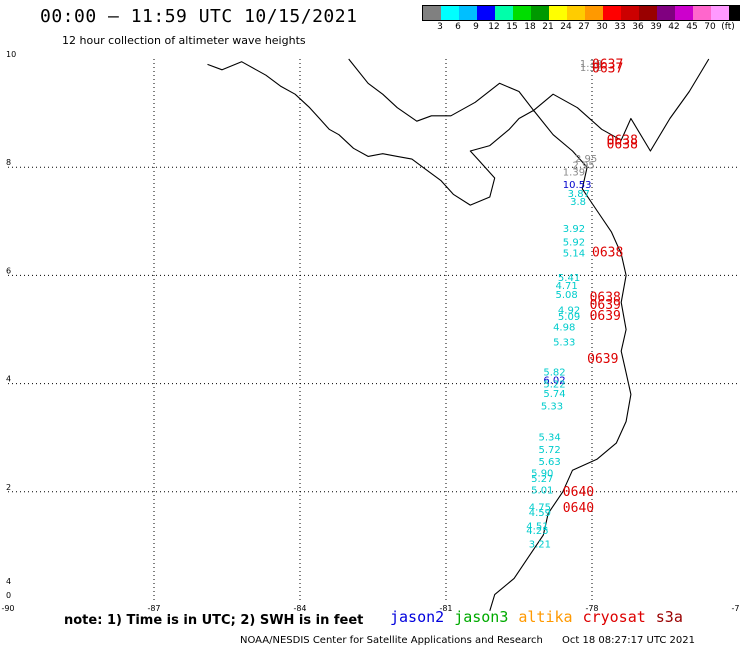 This screenshot has height=650, width=740. I want to click on latitude-tick-label: 10, so click(11, 54).